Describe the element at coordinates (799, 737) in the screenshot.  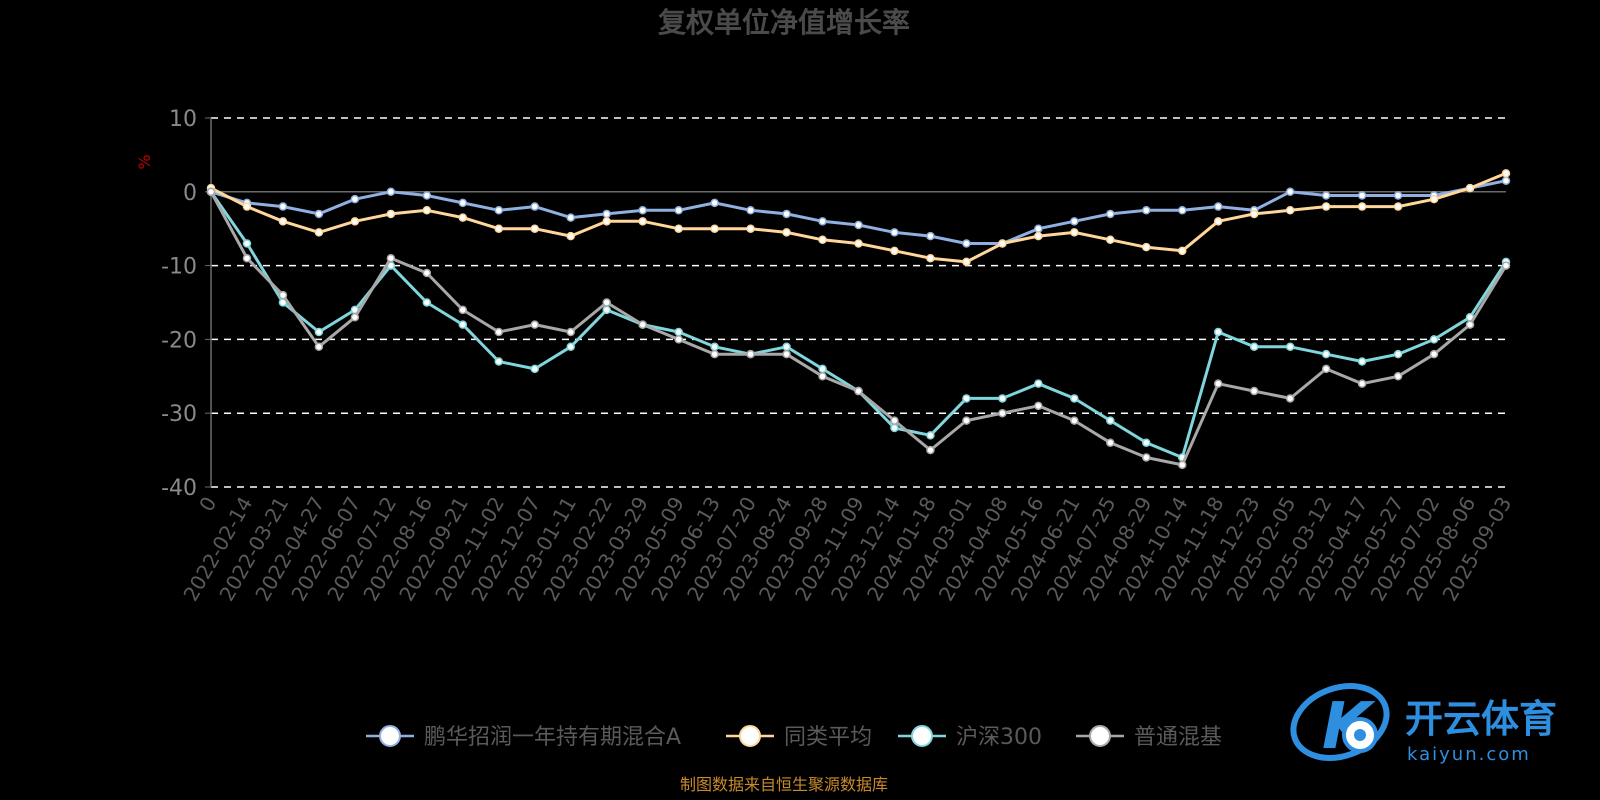
I see `legend-item-1: 同类平均` at that location.